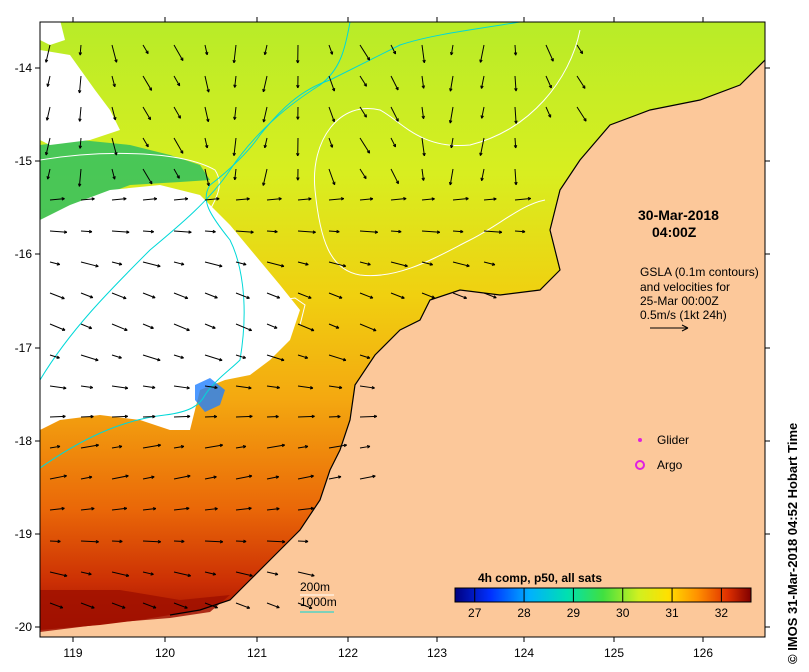 Image resolution: width=809 pixels, height=672 pixels. I want to click on colorbar-tick-label: 32, so click(722, 613).